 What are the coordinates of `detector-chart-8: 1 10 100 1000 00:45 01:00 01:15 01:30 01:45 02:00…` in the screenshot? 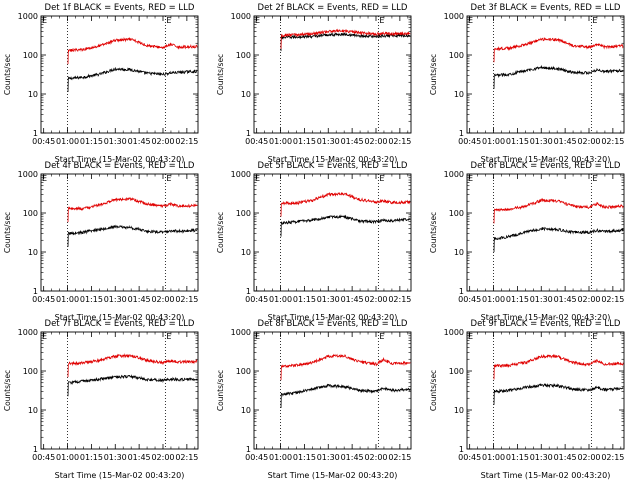 It's located at (314, 399).